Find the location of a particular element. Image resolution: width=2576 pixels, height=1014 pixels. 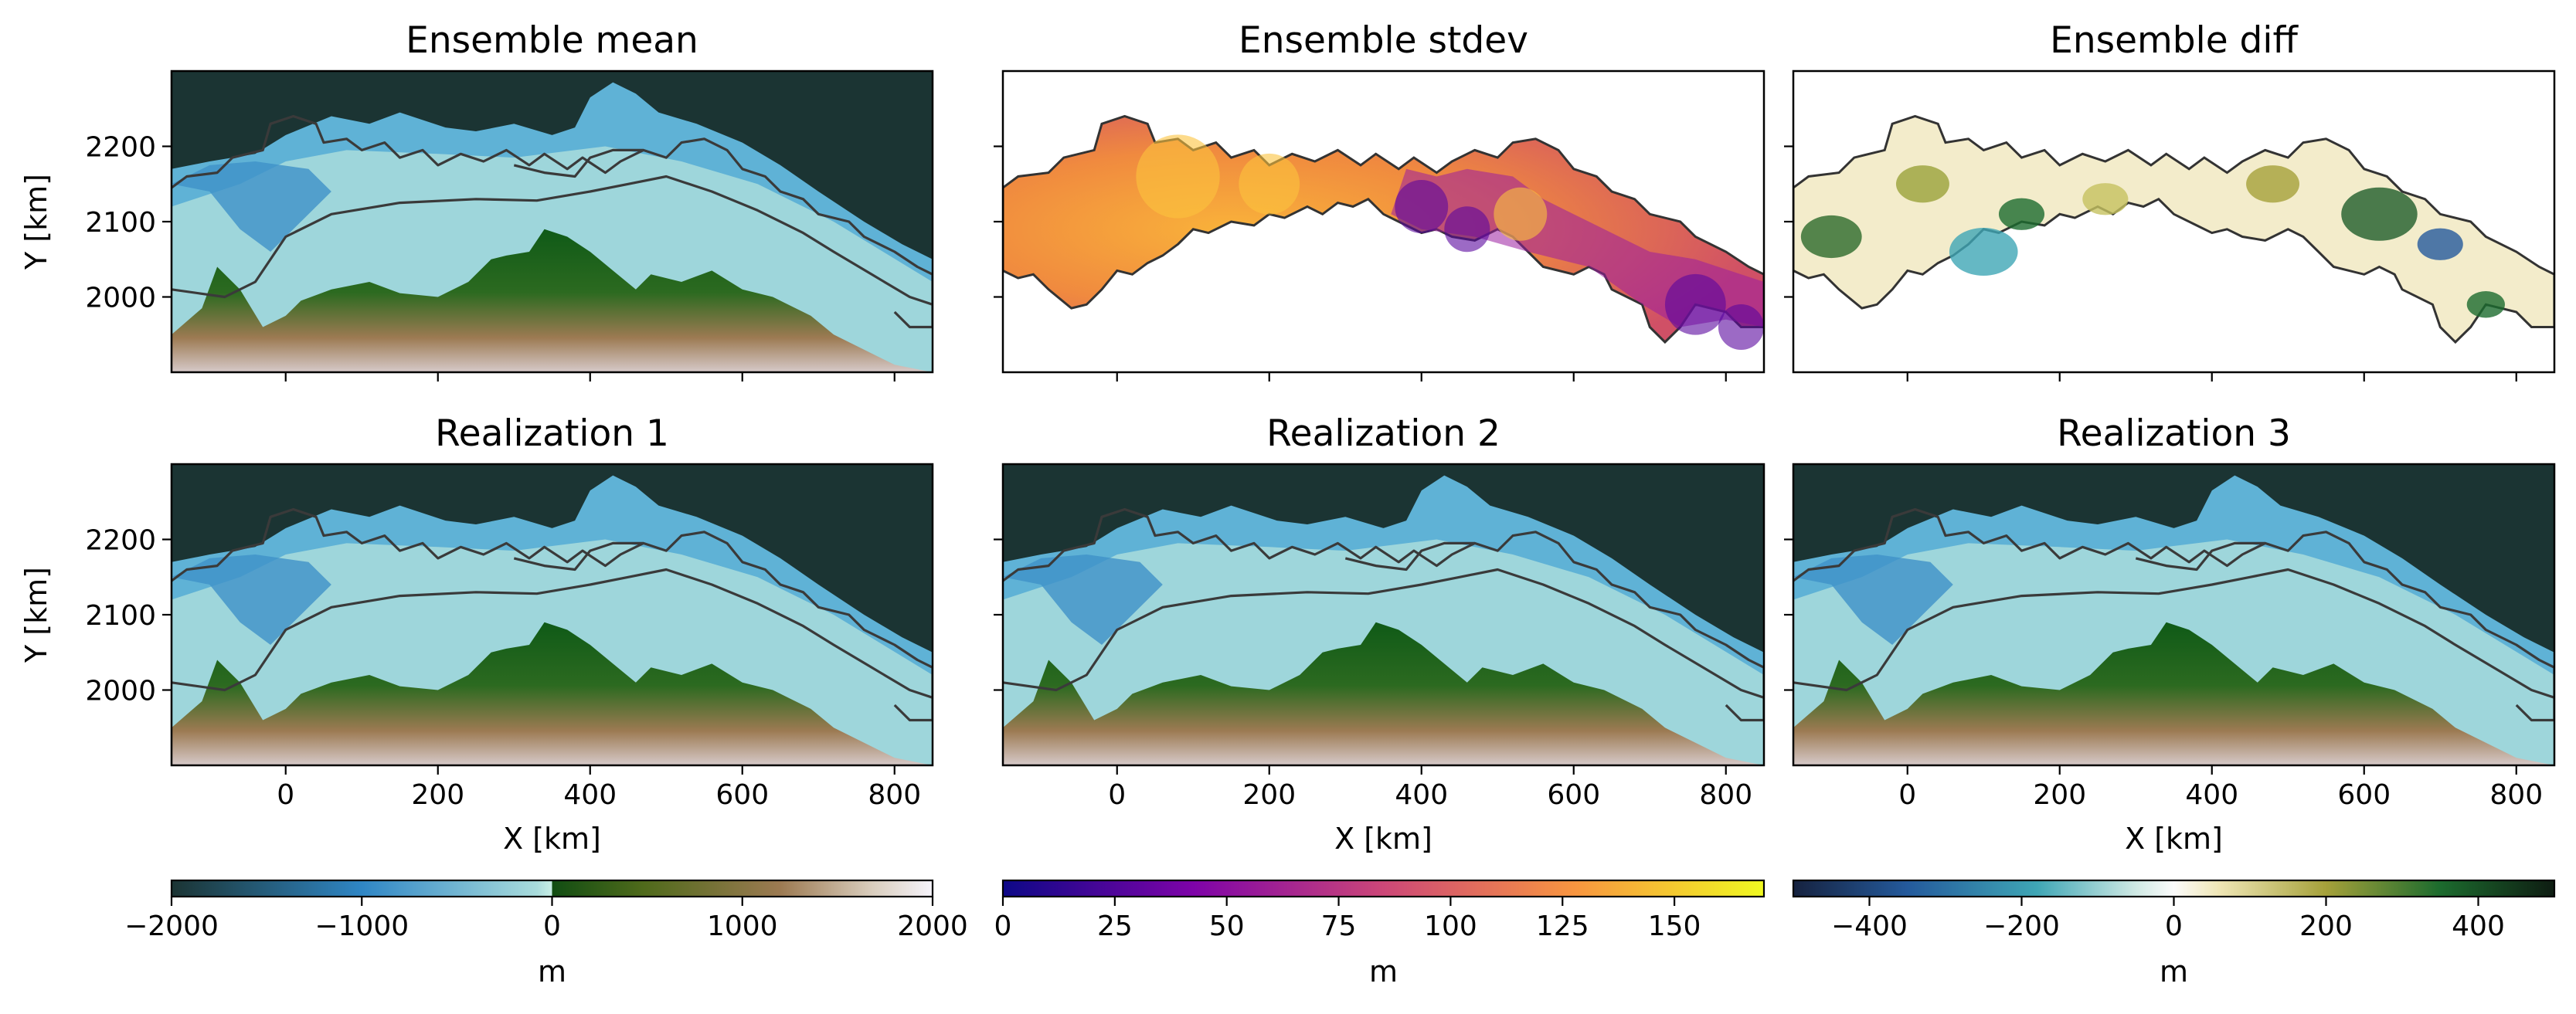

panel-title: Ensemble diff is located at coordinates (2174, 40).